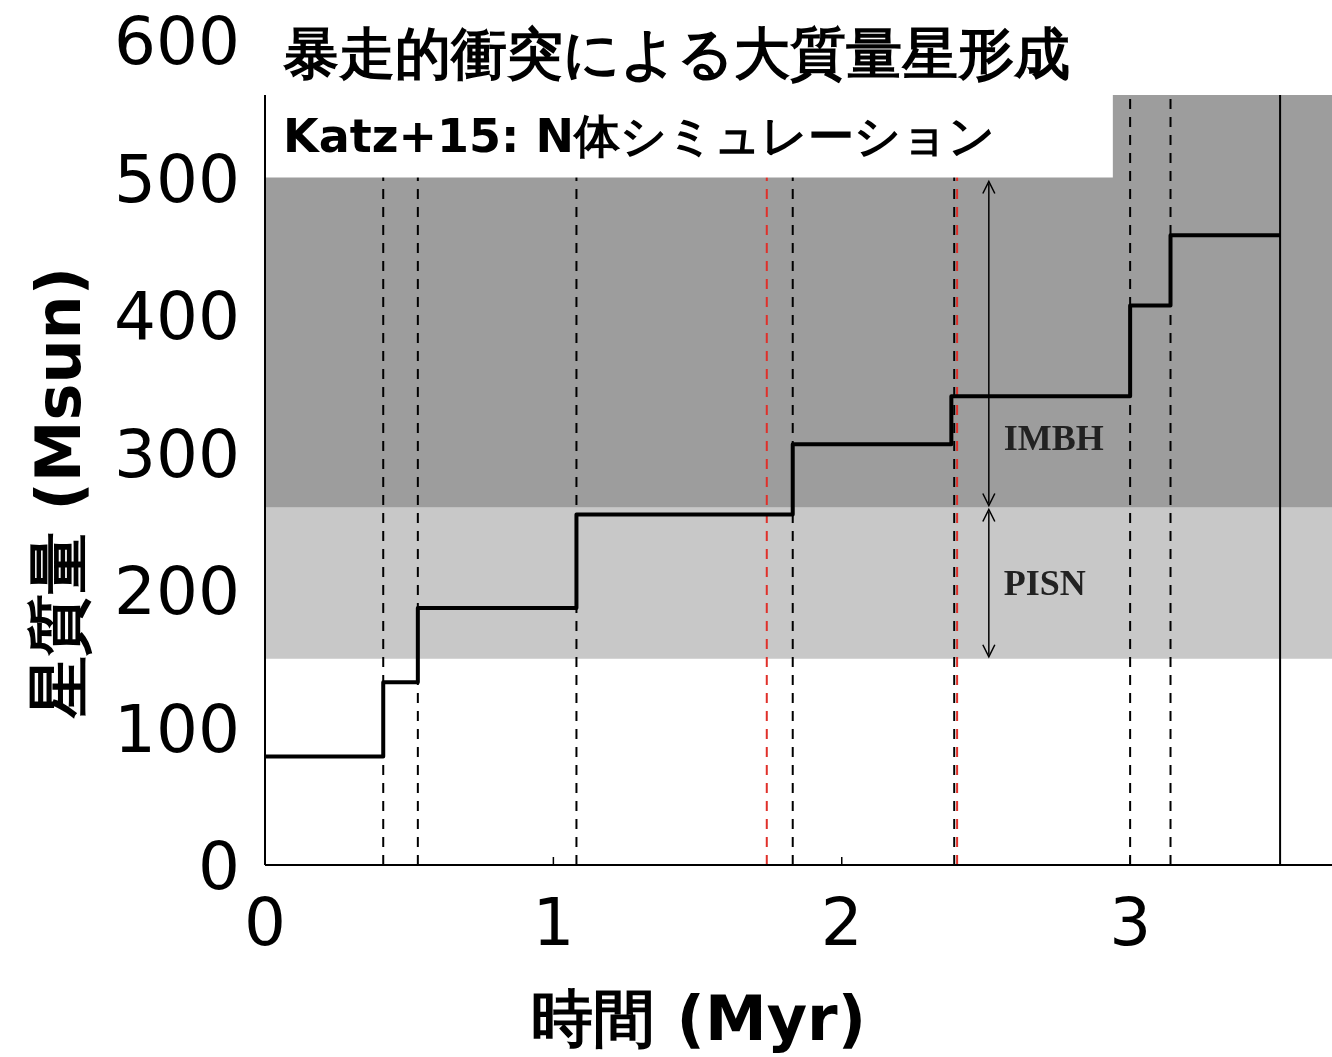 The image size is (1332, 1057). Describe the element at coordinates (676, 53) in the screenshot. I see `chart-title: 暴走的衝突による大質量星形成` at that location.